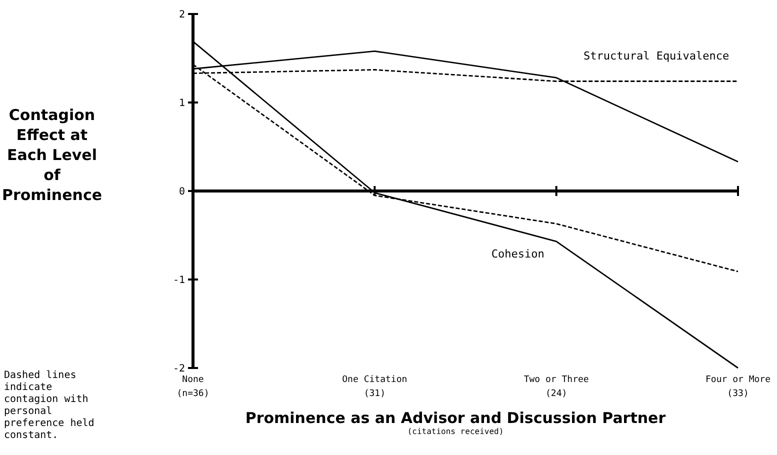 The width and height of the screenshot is (777, 455). What do you see at coordinates (455, 418) in the screenshot?
I see `x-axis-title: Prominence as an Advisor and Discussion Partner` at bounding box center [455, 418].